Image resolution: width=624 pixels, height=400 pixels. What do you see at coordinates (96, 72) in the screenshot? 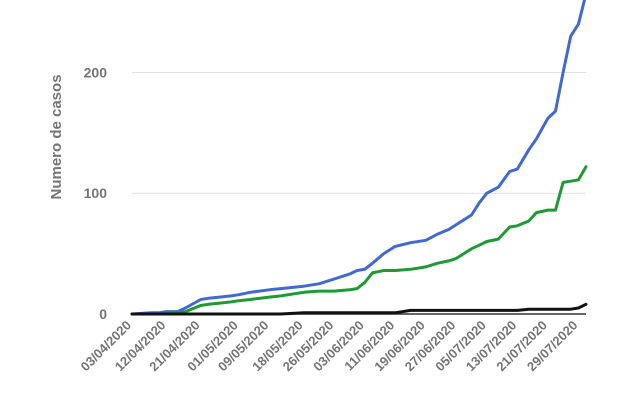
I see `y-tick-label: 200` at bounding box center [96, 72].